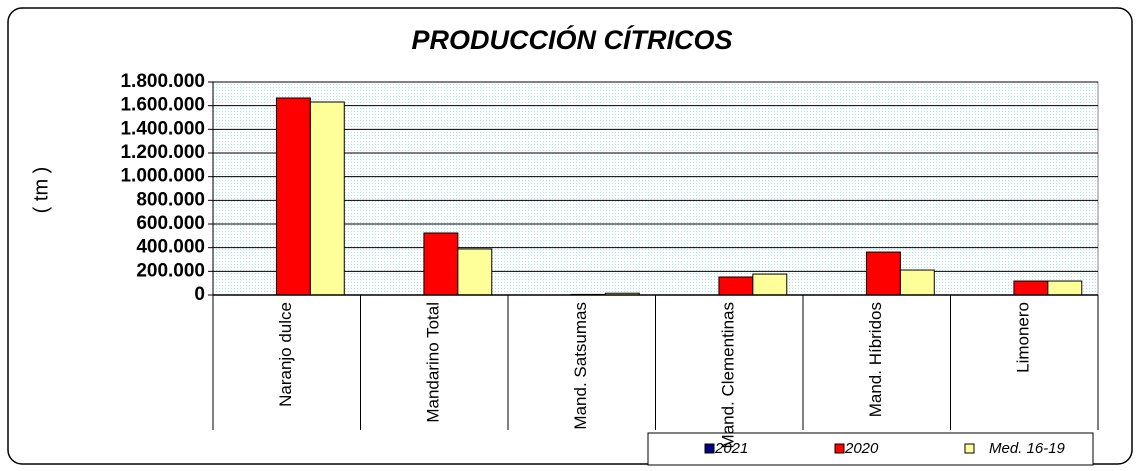 This screenshot has height=471, width=1140. I want to click on y-tick-label: 600.000, so click(170, 223).